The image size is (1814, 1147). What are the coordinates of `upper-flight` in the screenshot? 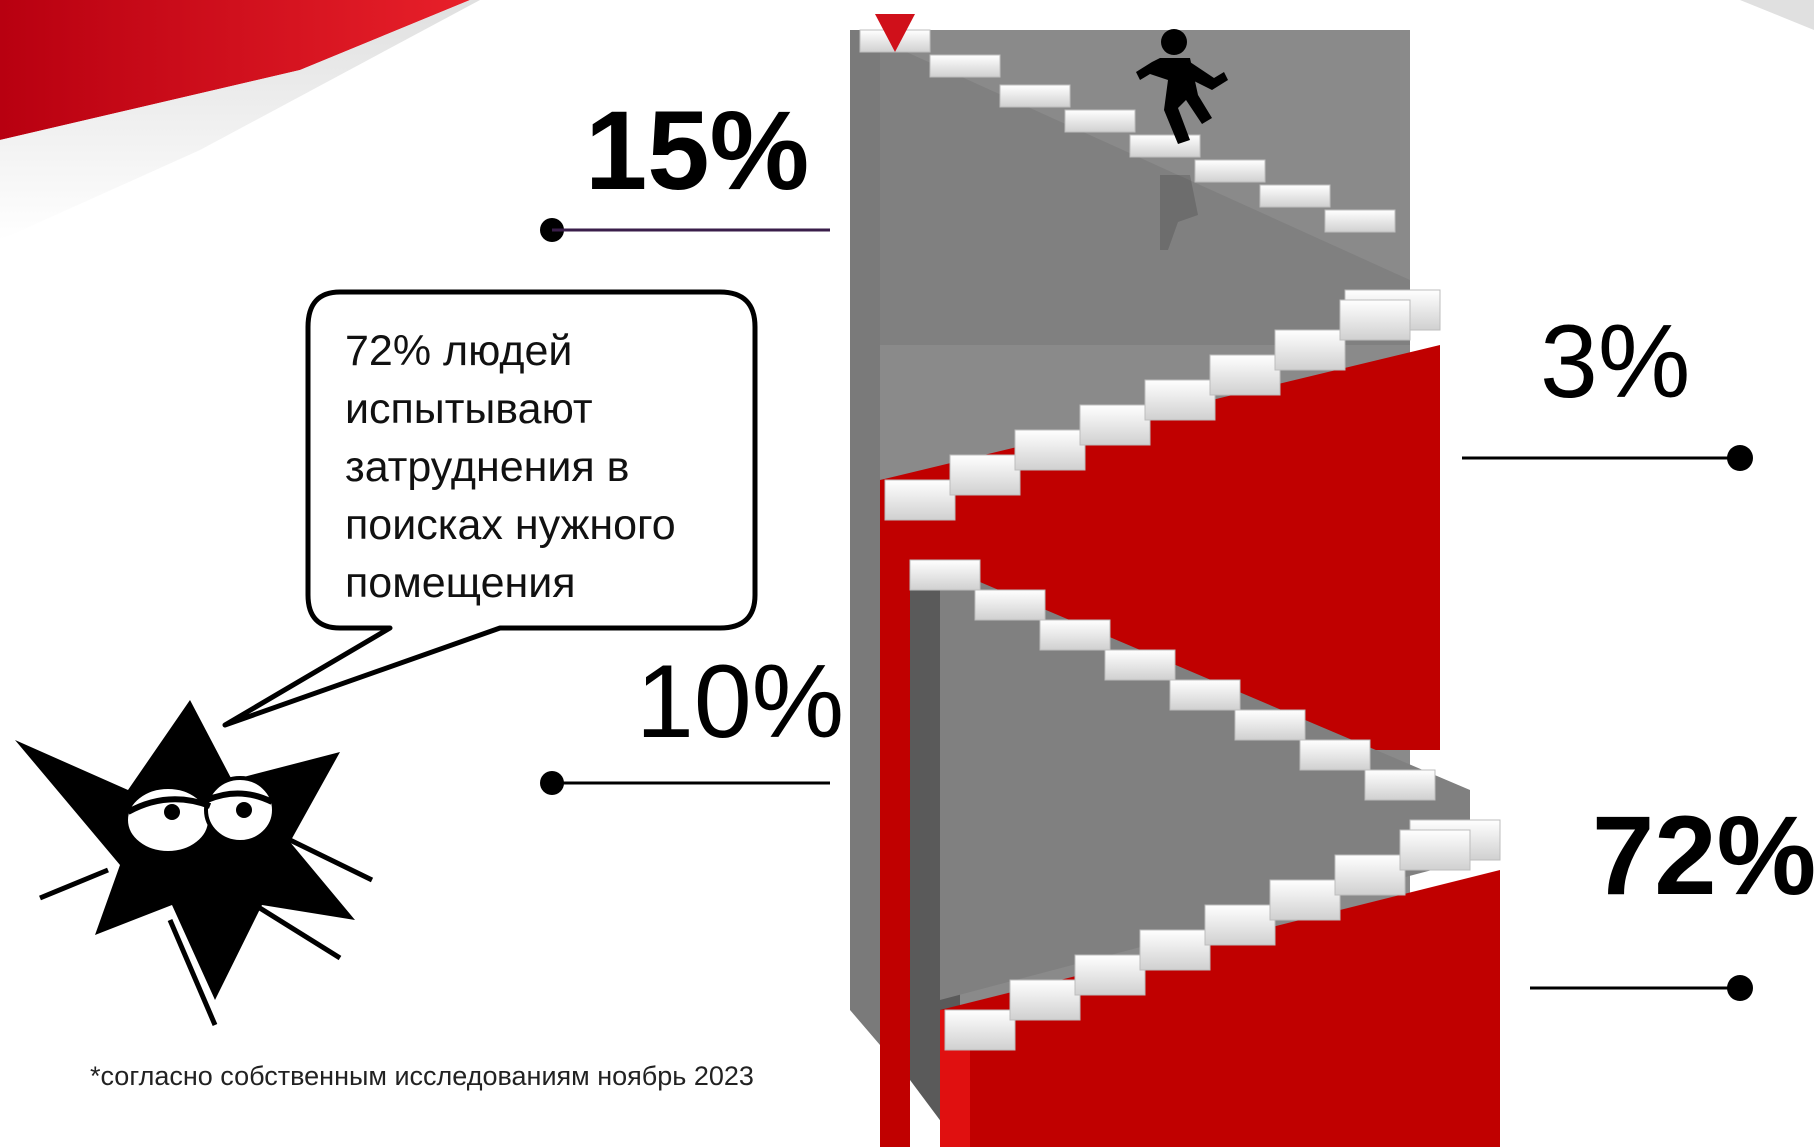 It's located at (1145, 192).